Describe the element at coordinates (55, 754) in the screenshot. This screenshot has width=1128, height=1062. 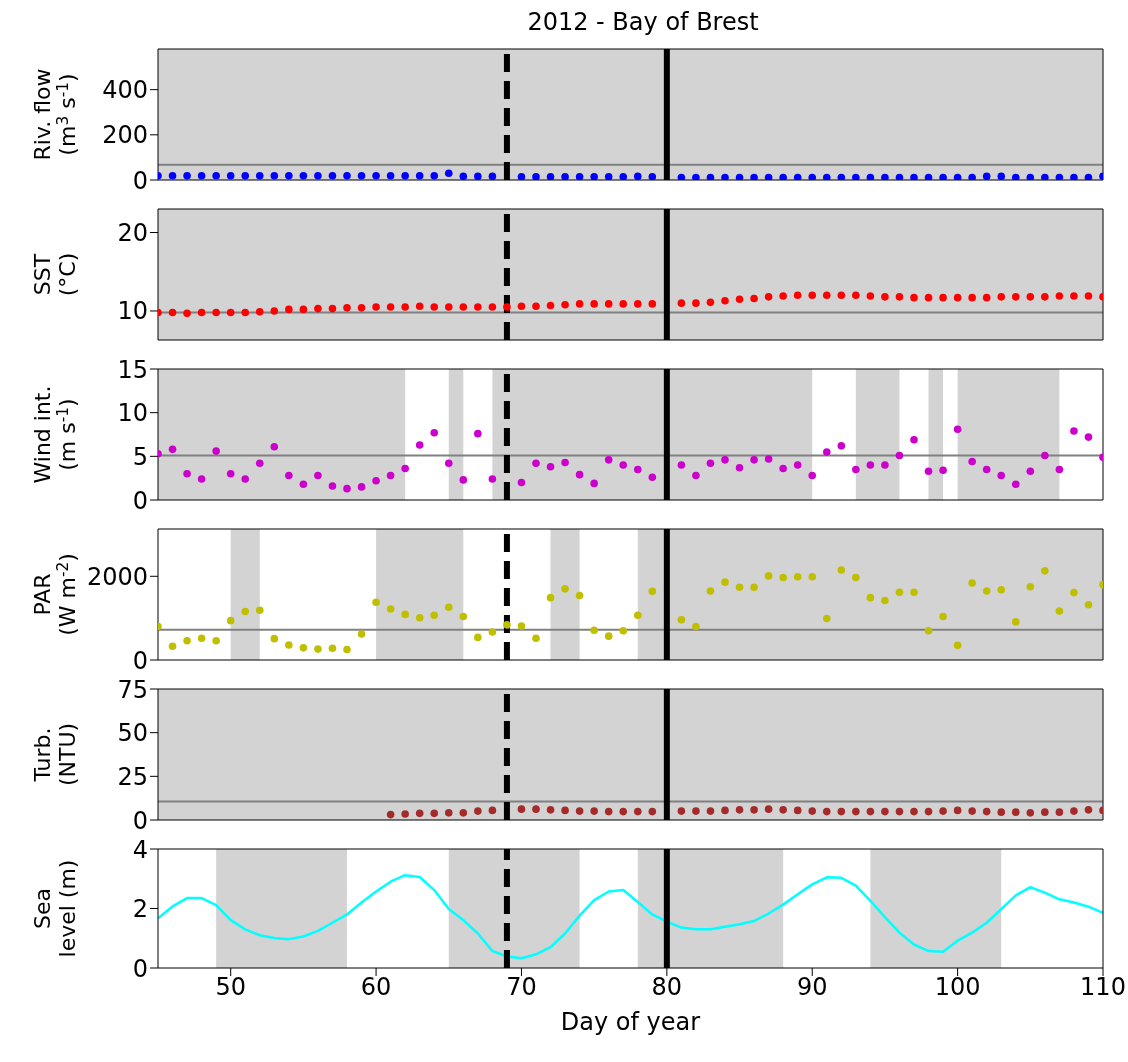
I see `y-axis-title: Turb. (NTU)` at that location.